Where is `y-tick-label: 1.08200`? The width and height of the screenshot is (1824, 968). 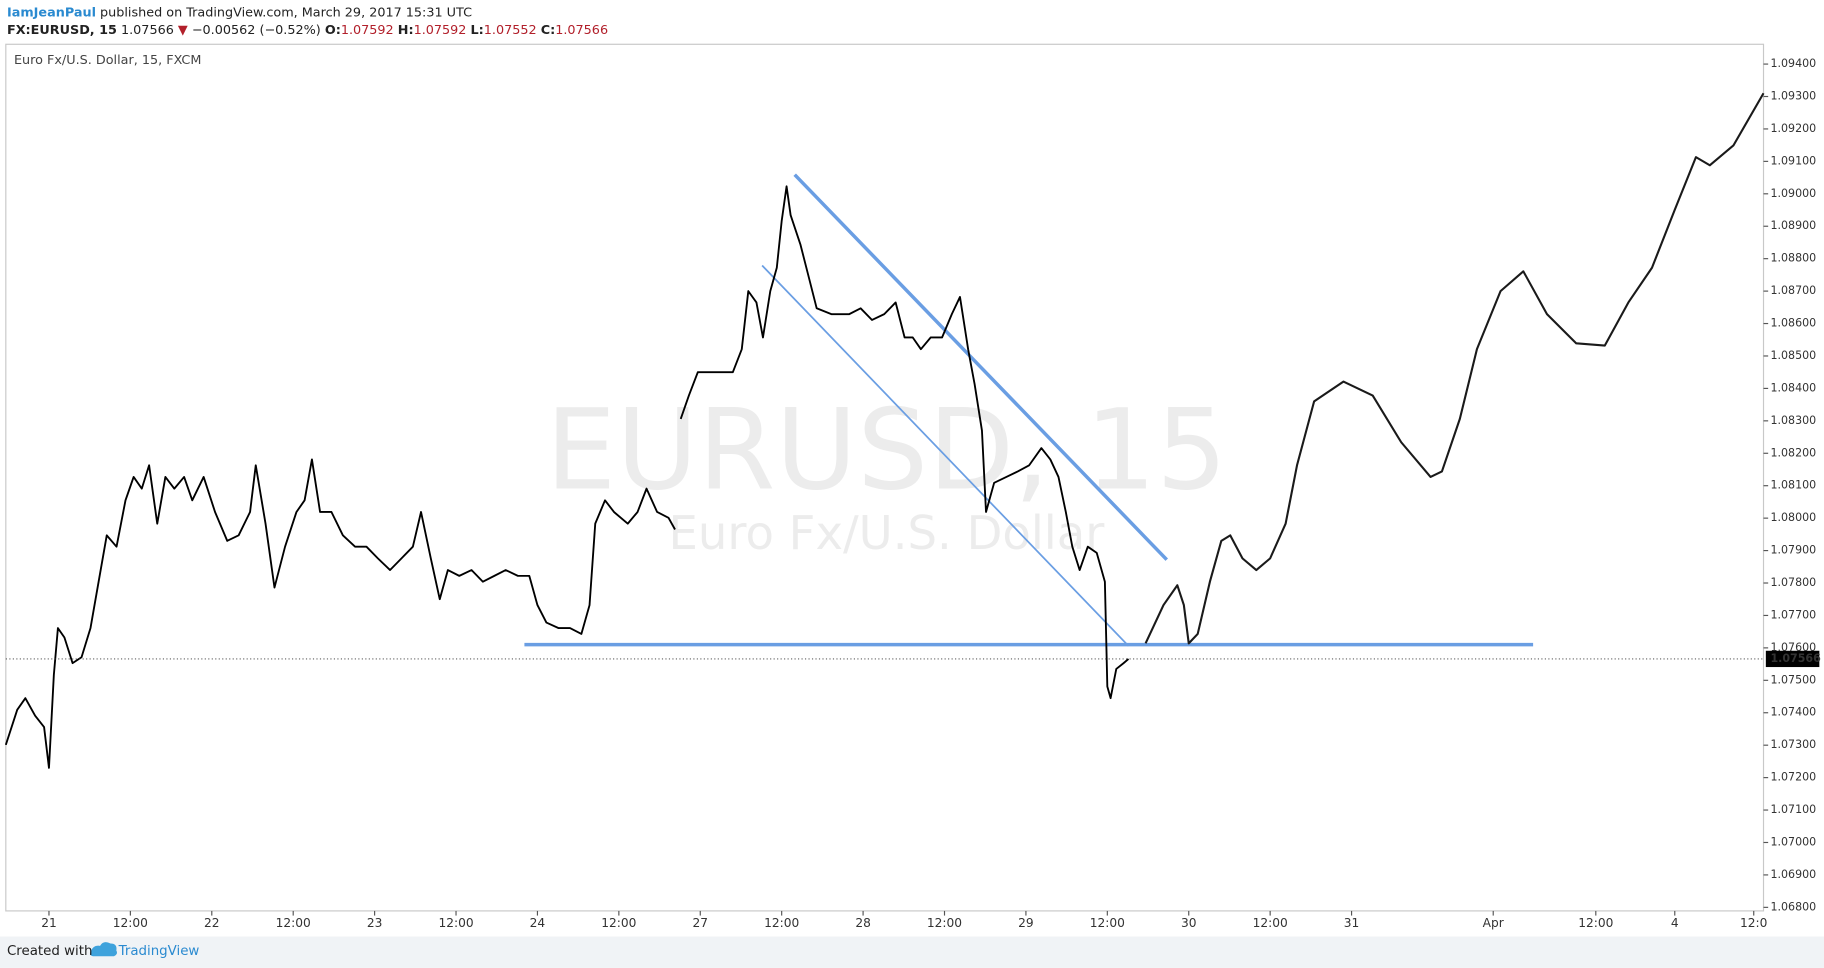
y-tick-label: 1.08200 is located at coordinates (1793, 452).